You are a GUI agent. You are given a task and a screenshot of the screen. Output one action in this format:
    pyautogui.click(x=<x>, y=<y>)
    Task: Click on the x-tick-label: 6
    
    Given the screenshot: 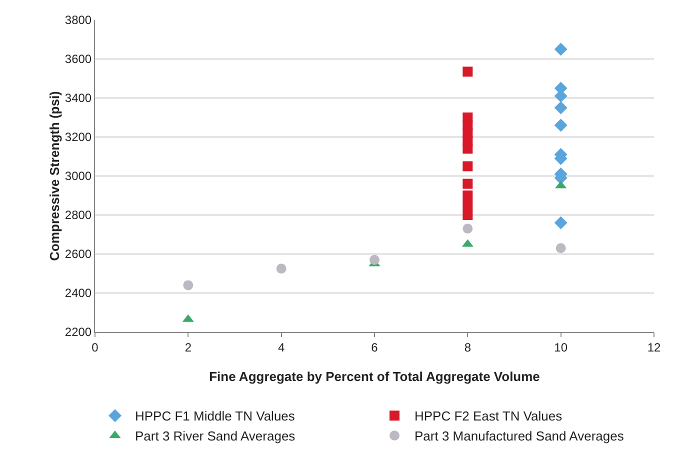 What is the action you would take?
    pyautogui.click(x=374, y=347)
    